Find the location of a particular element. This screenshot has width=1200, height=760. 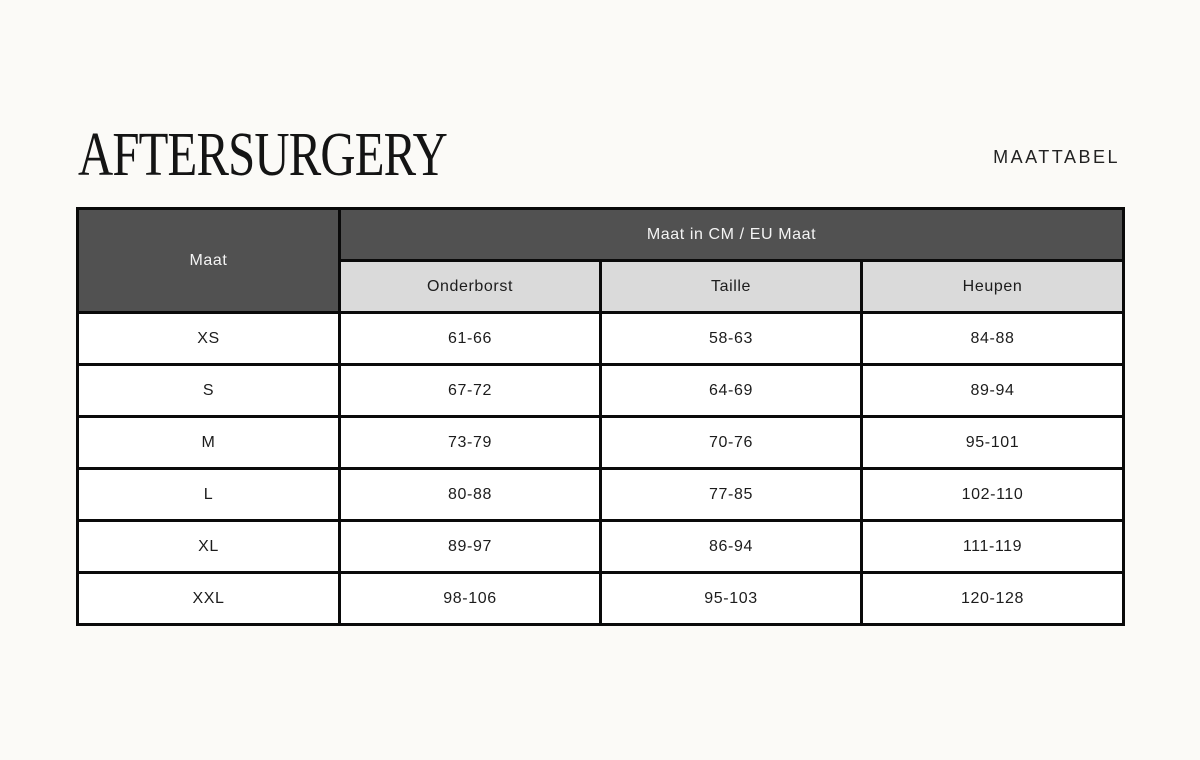

size-label: XXL is located at coordinates (208, 598).